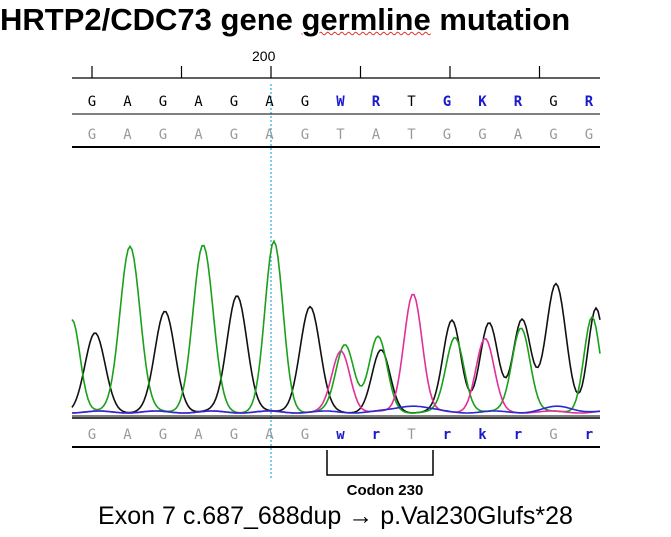 Image resolution: width=671 pixels, height=537 pixels. What do you see at coordinates (366, 19) in the screenshot?
I see `title-emphasis: germline` at bounding box center [366, 19].